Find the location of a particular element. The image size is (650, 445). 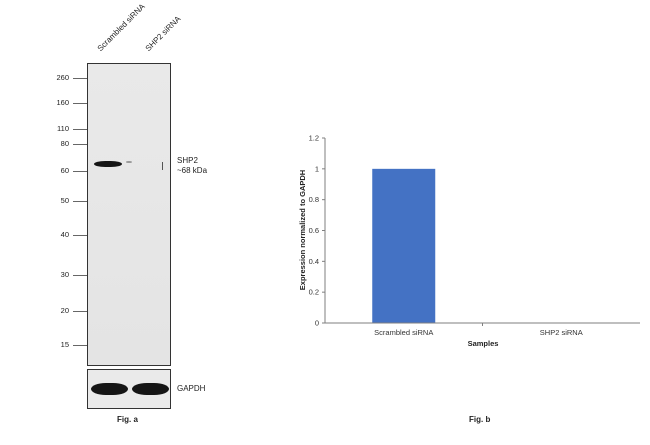

gapdh-band-shp2 is located at coordinates (150, 389).